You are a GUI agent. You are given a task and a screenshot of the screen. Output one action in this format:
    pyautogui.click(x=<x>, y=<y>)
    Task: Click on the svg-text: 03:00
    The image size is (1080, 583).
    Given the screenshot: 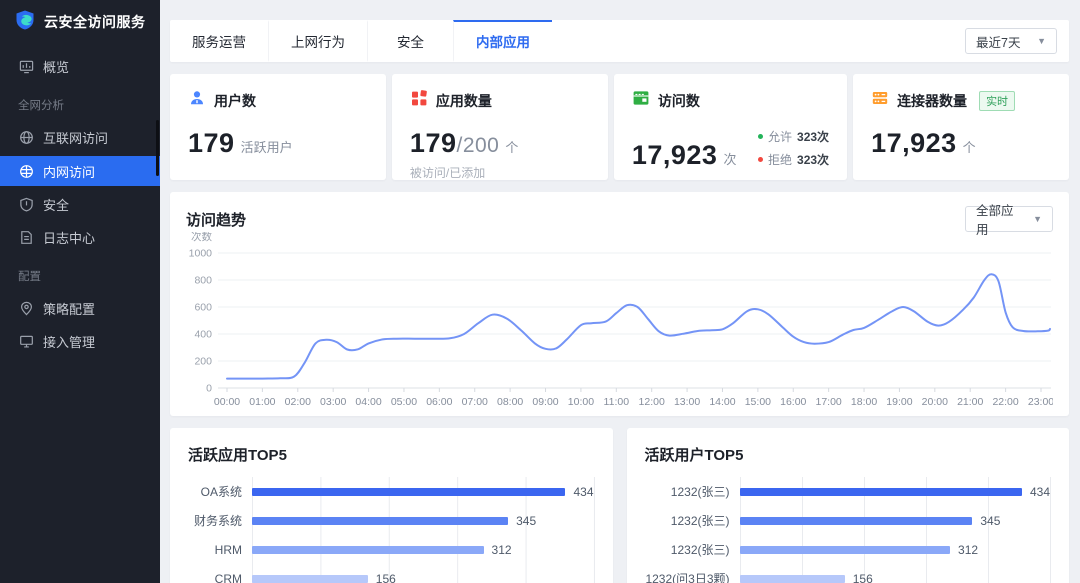 What is the action you would take?
    pyautogui.click(x=333, y=402)
    